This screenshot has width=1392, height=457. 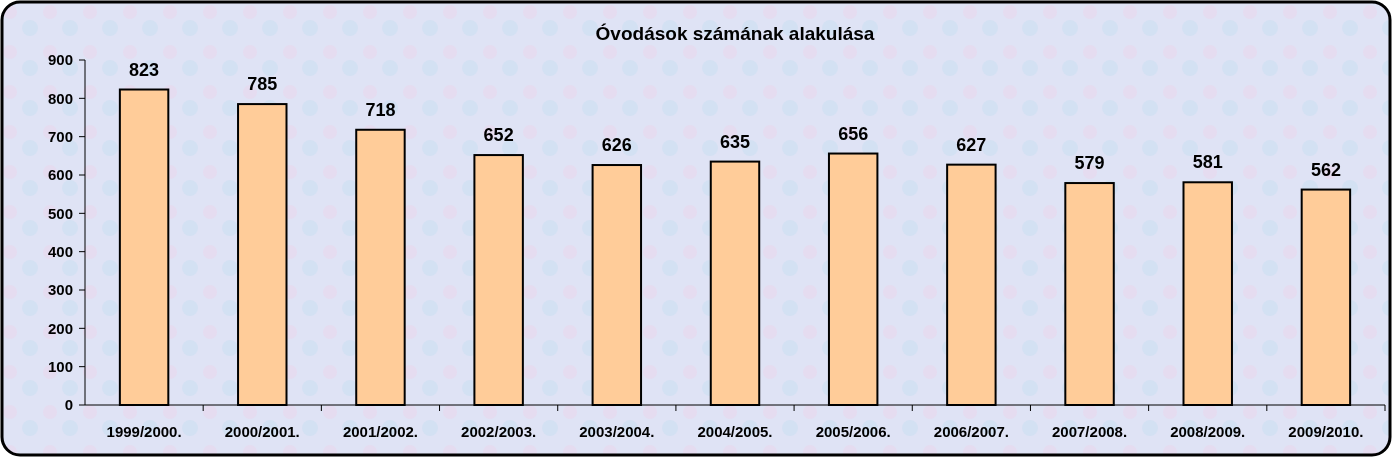 I want to click on data-label: 718, so click(x=380, y=109).